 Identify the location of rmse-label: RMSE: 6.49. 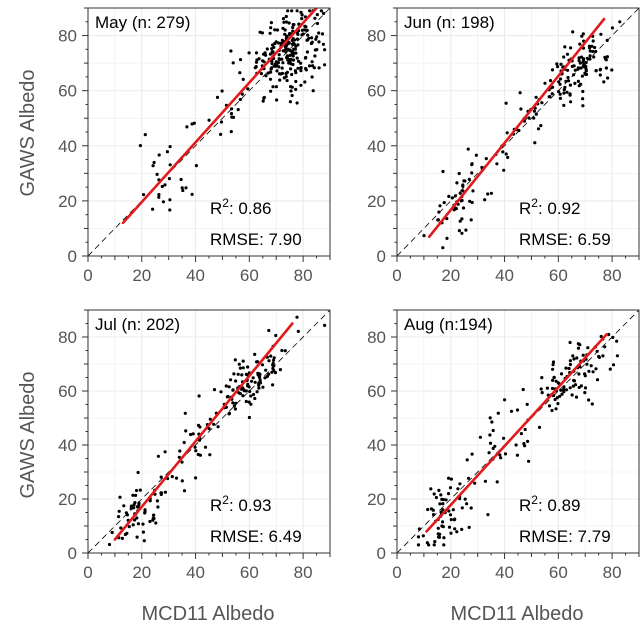
(256, 536).